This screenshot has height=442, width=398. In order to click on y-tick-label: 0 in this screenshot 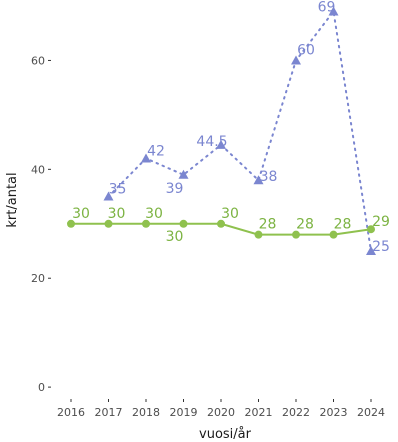, I will do `click(41, 387)`.